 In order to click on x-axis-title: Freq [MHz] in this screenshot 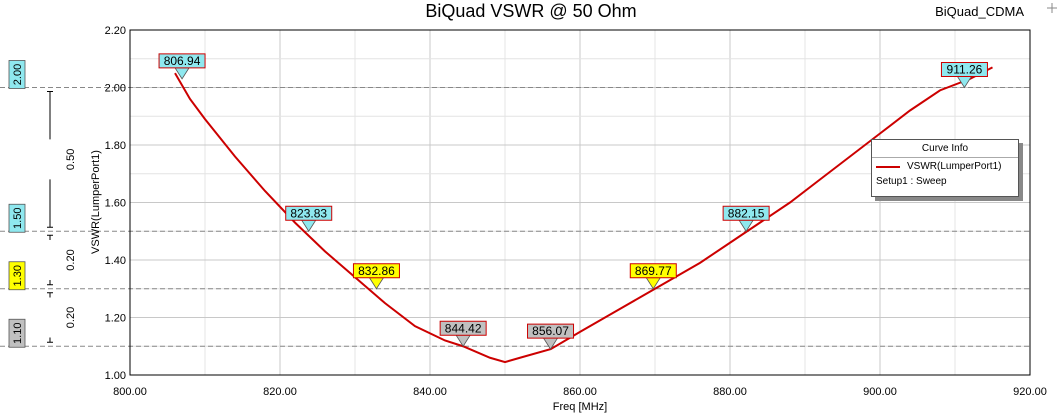, I will do `click(580, 407)`.